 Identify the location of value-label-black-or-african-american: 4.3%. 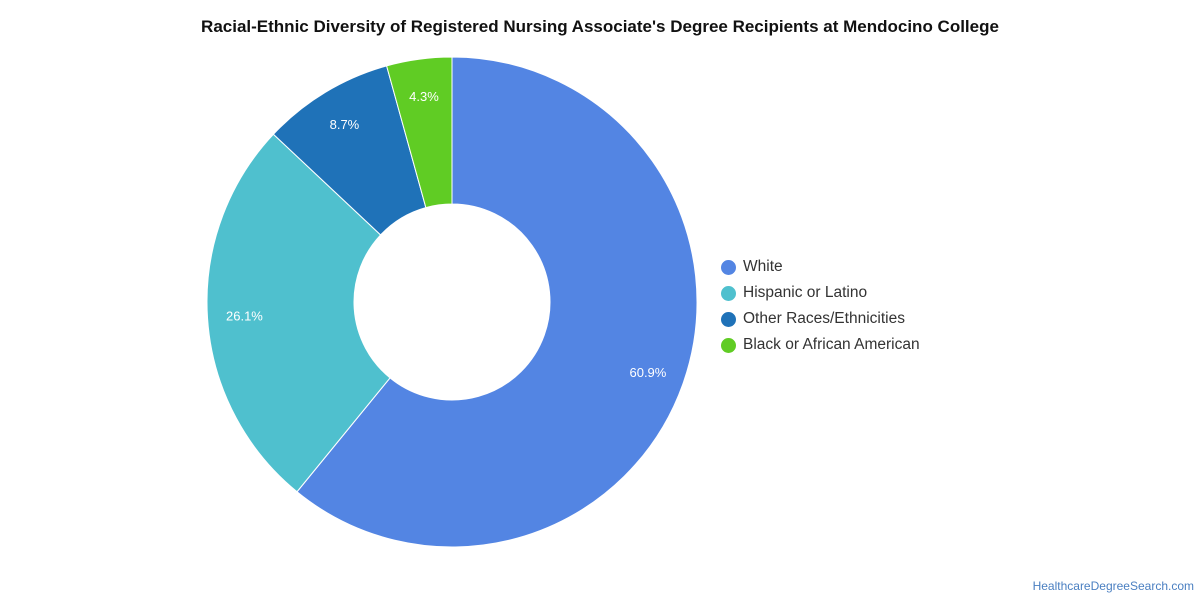
(424, 96).